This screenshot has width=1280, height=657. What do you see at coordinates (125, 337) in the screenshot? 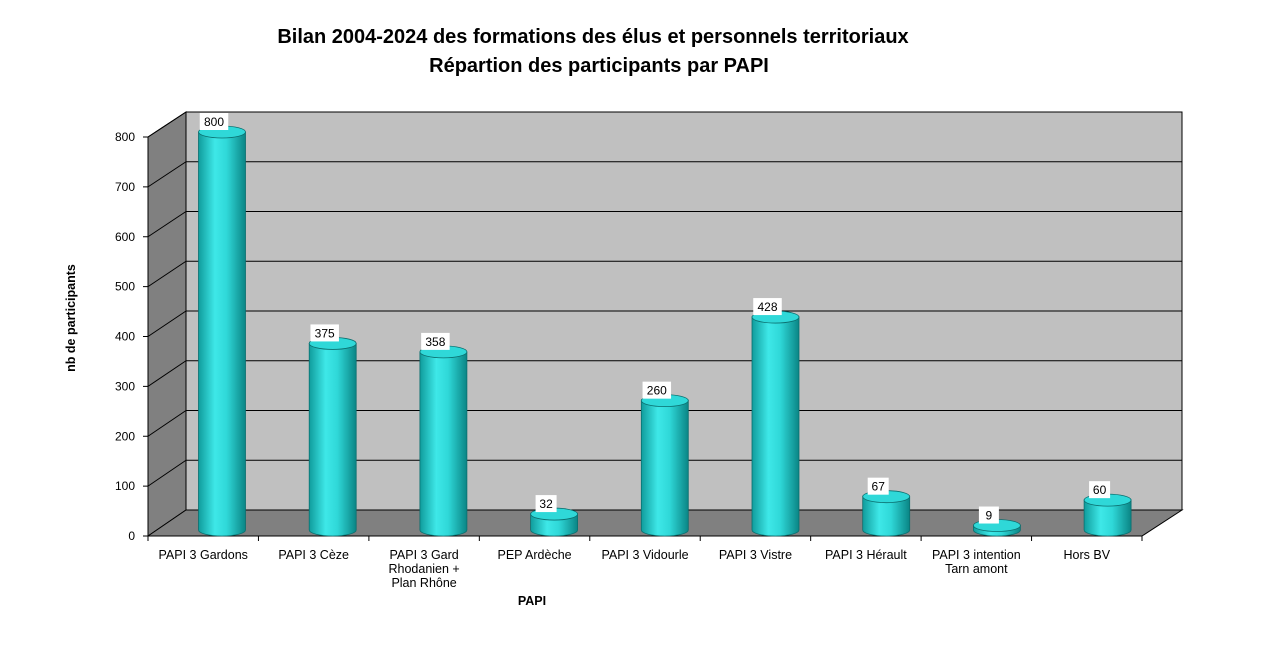
I see `y-tick-label: 400` at bounding box center [125, 337].